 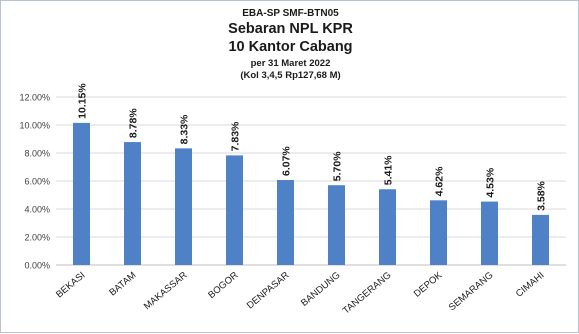 I want to click on bar-bekasi, so click(x=81, y=194).